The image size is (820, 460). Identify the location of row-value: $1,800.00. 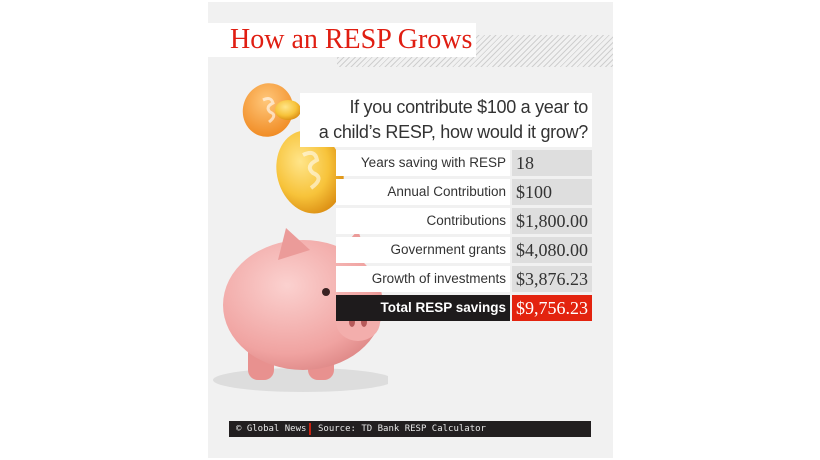
(552, 221).